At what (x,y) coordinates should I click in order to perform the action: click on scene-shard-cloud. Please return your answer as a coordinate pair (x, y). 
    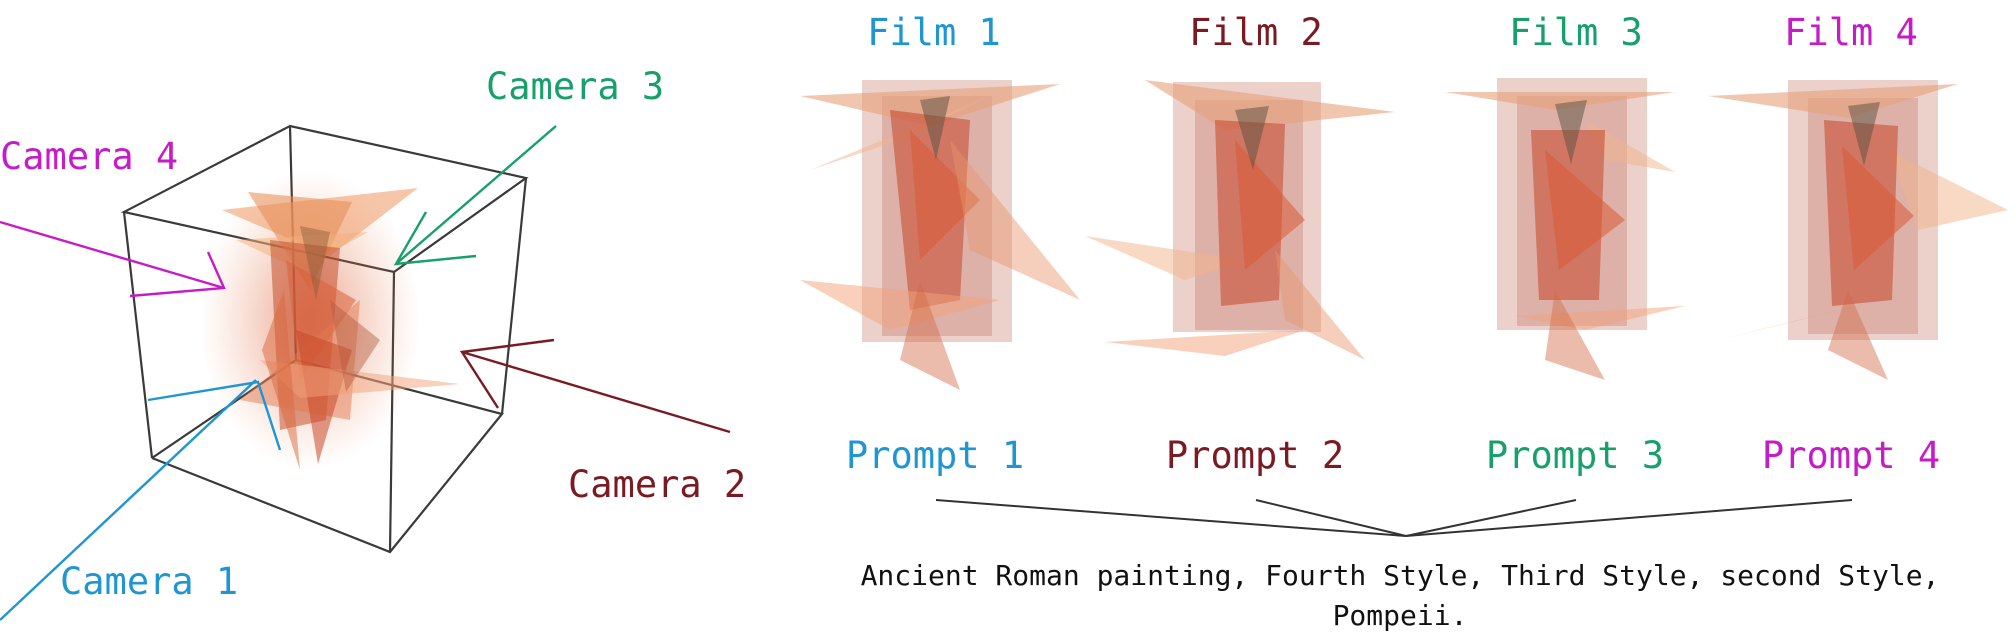
    Looking at the image, I should click on (330, 320).